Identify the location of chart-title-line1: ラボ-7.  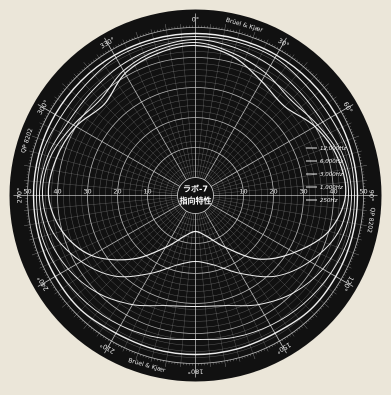
(195, 189).